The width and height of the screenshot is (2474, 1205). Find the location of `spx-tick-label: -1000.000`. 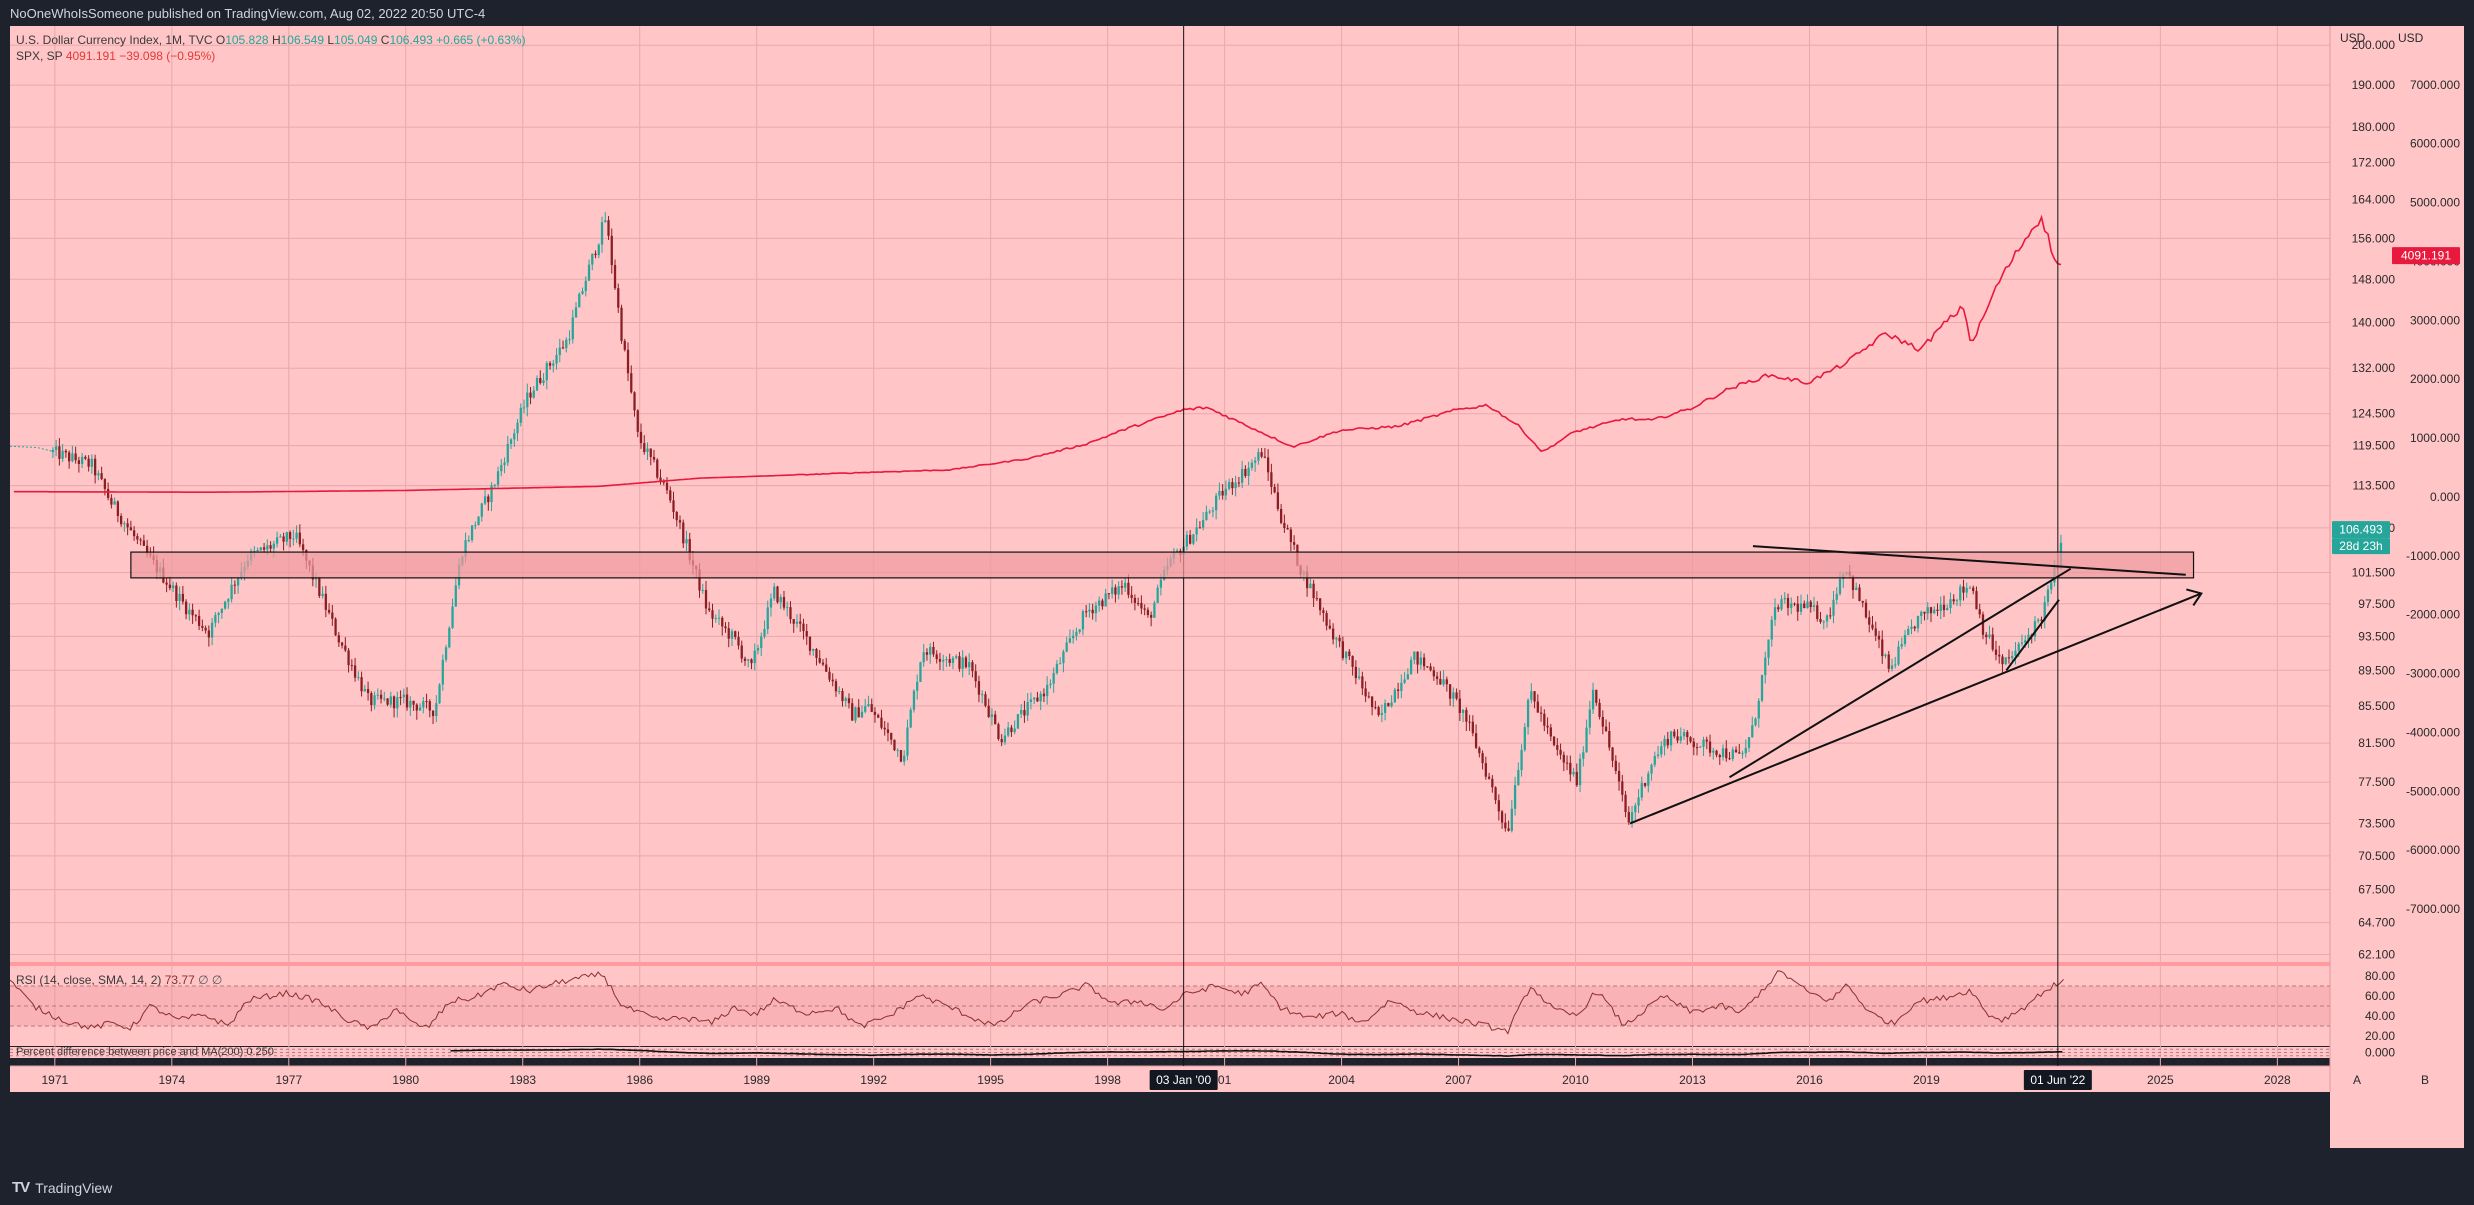

spx-tick-label: -1000.000 is located at coordinates (2433, 556).